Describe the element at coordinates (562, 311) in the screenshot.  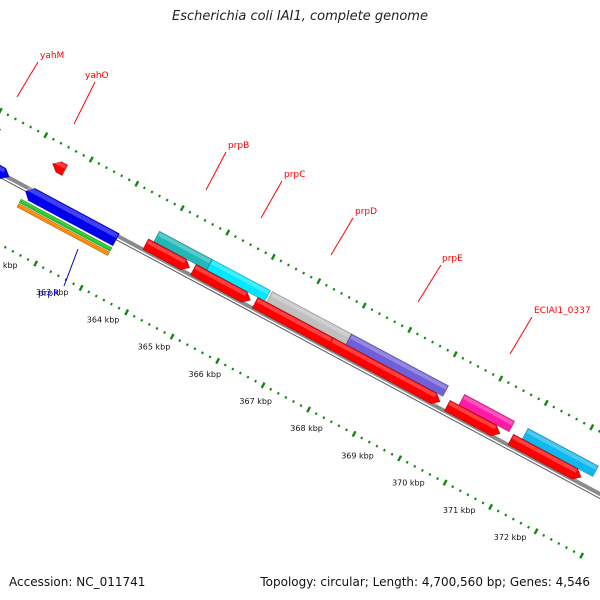
I see `gene-label: ECIAI1_0337` at that location.